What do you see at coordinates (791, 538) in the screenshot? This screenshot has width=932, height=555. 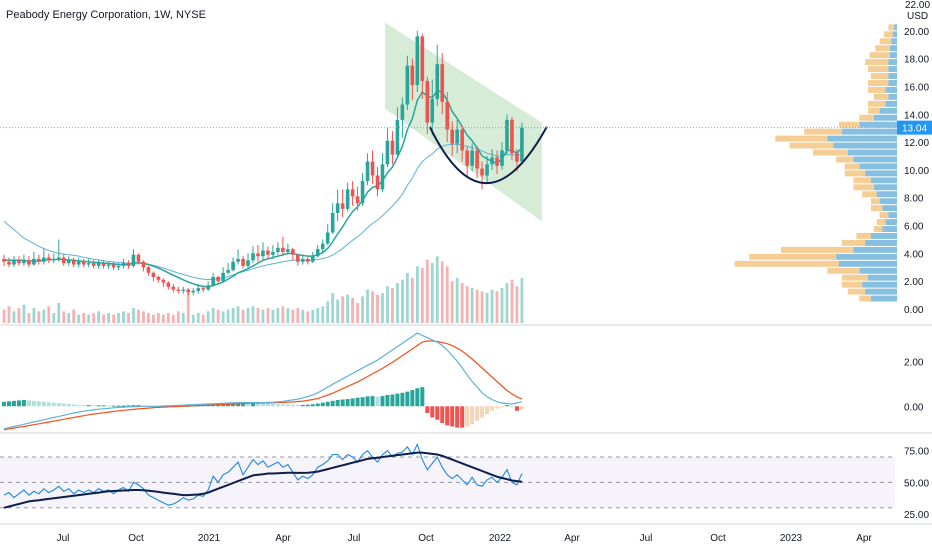 I see `time-tick-label: 2023` at bounding box center [791, 538].